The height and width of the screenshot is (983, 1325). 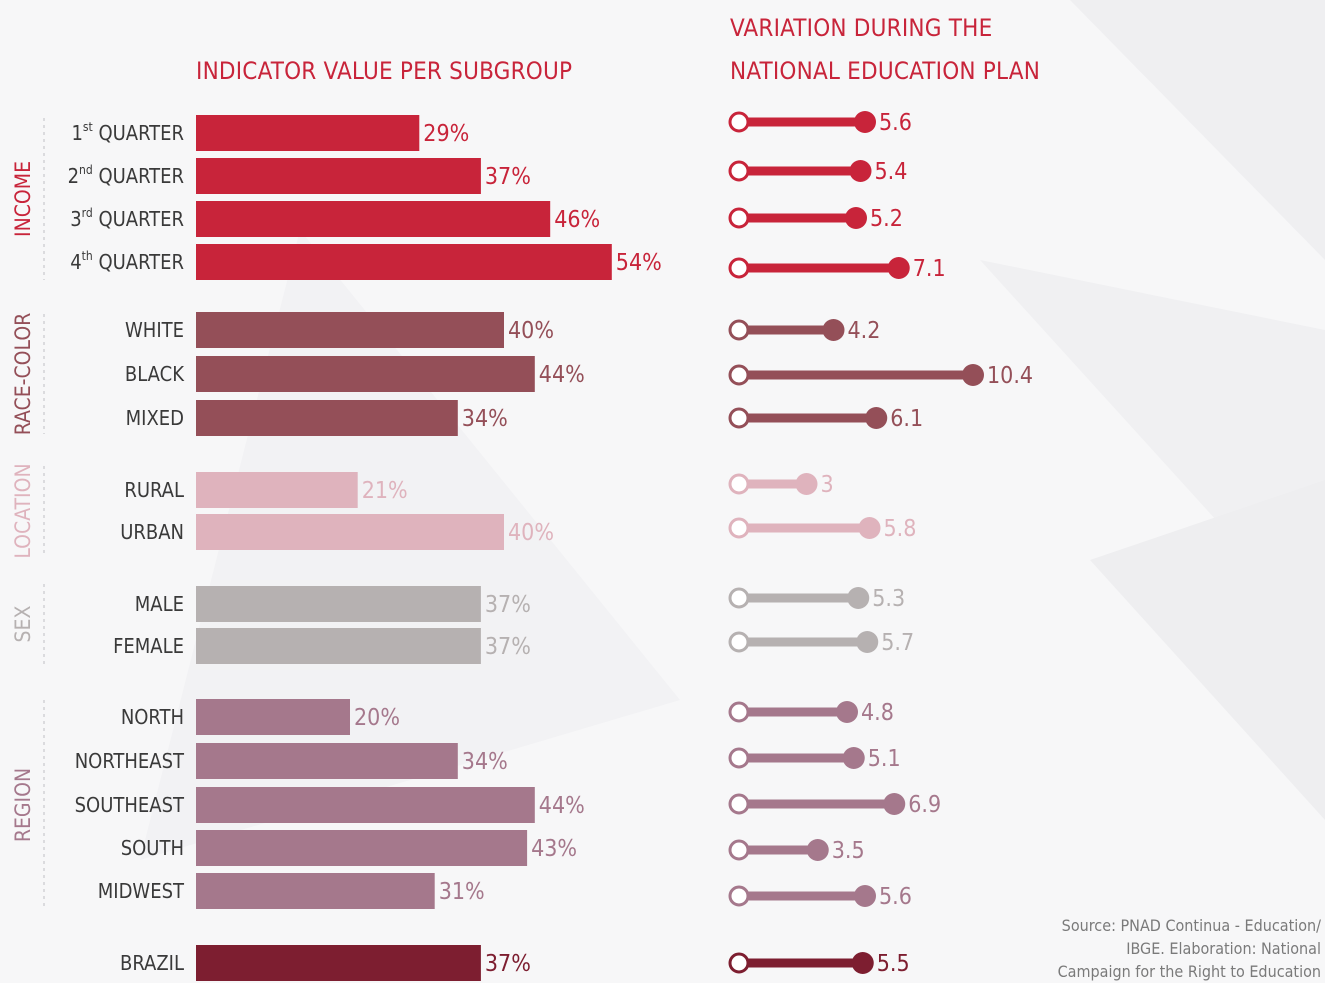 I want to click on category-label-4-quarter: 4th QUARTER, so click(x=127, y=261).